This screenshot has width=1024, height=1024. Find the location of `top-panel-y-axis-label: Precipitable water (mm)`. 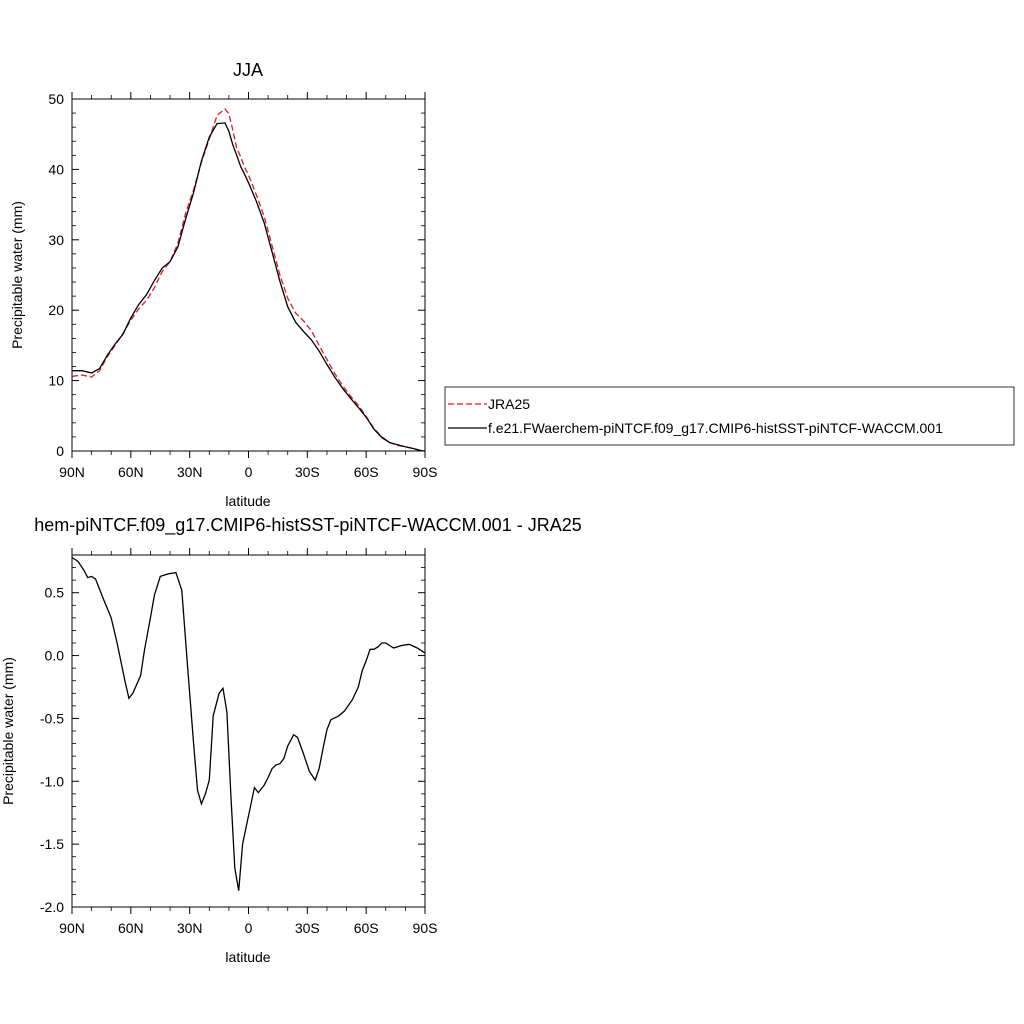

top-panel-y-axis-label: Precipitable water (mm) is located at coordinates (17, 275).